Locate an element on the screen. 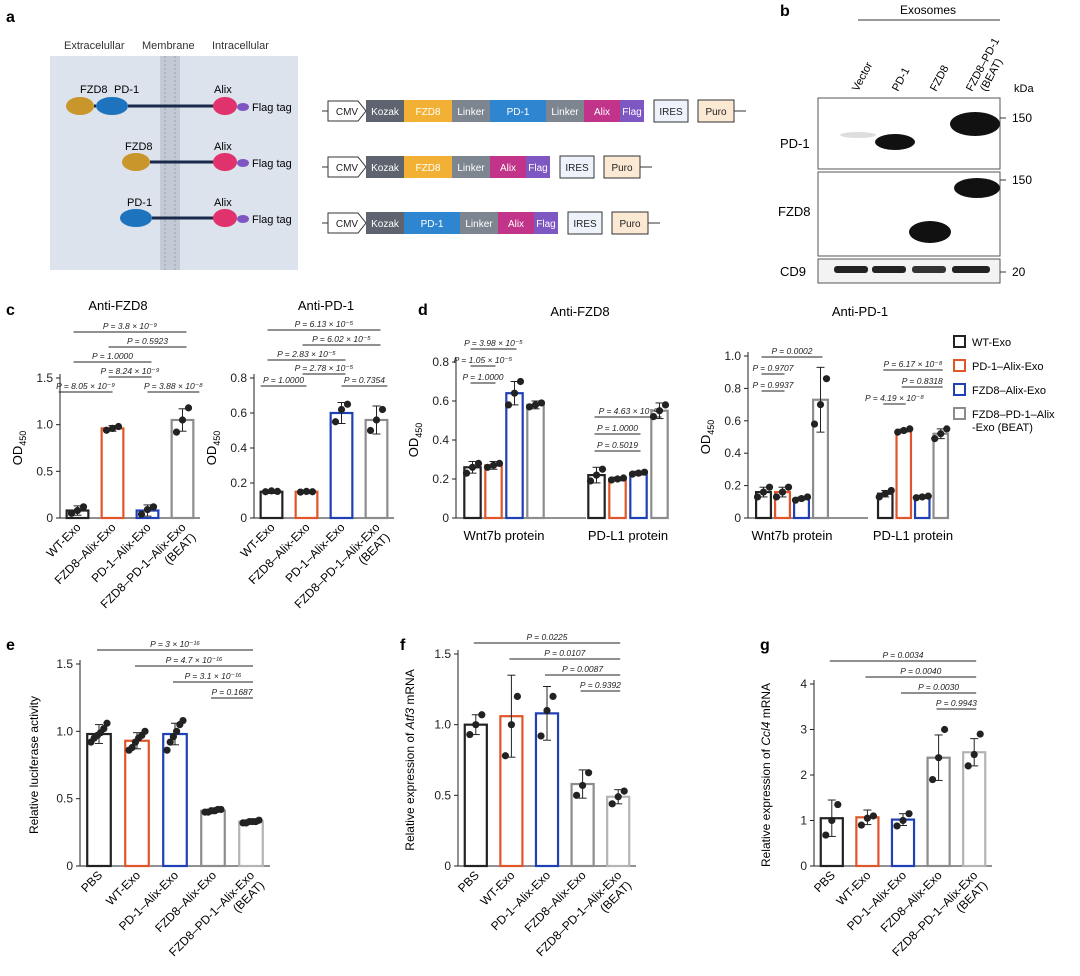 This screenshot has height=976, width=1080. cassette1-kozak-label: Kozak is located at coordinates (385, 112).